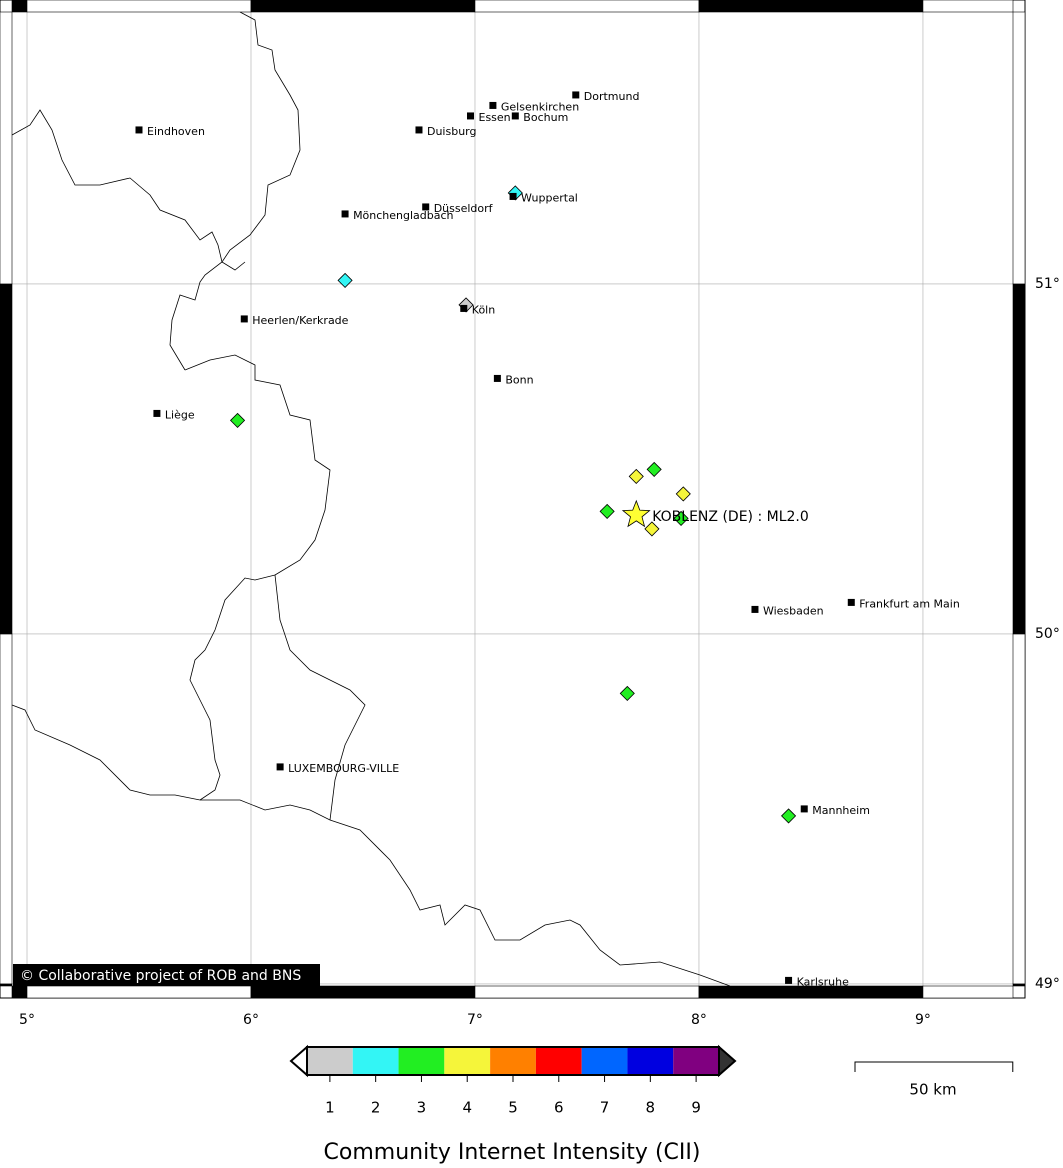  What do you see at coordinates (636, 513) in the screenshot?
I see `epicenter` at bounding box center [636, 513].